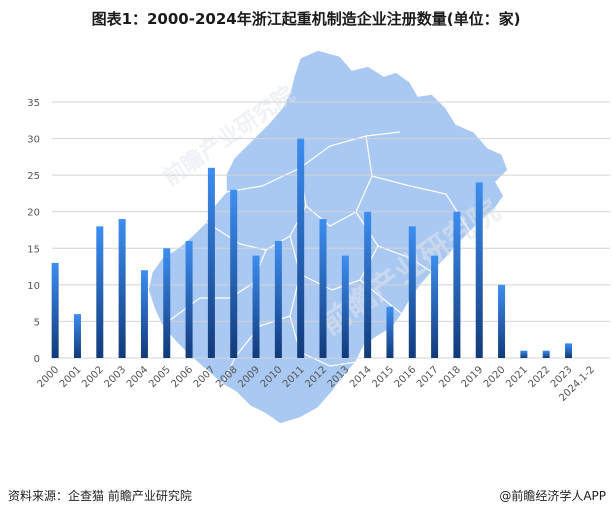 This screenshot has height=513, width=612. I want to click on x-tick-label: 2003, so click(115, 377).